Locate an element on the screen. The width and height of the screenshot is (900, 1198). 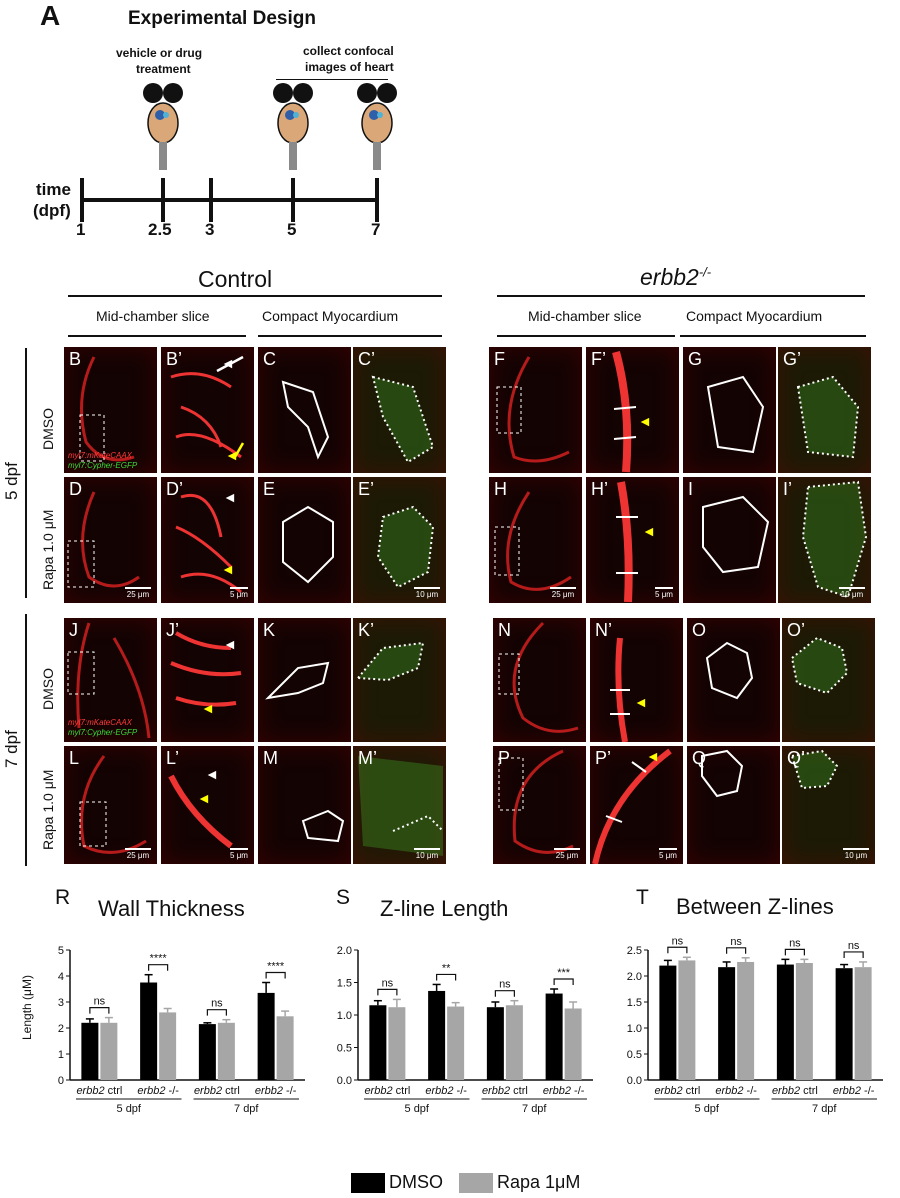
y-tick-label: 2.0 is located at coordinates (634, 977).